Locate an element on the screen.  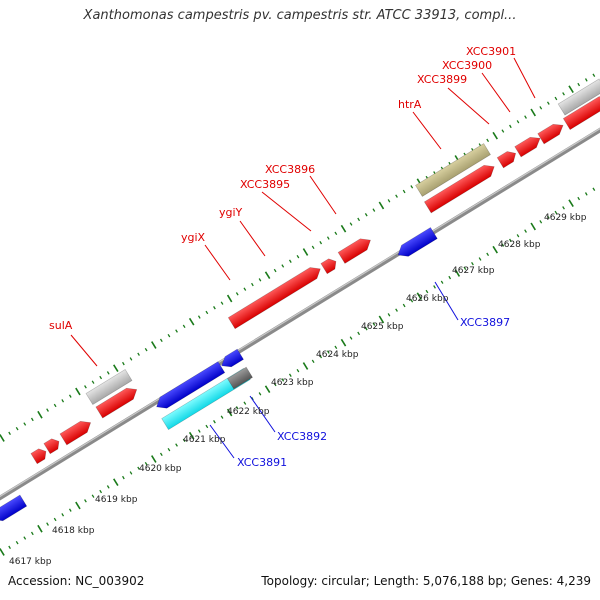
gene-feature-XCC3892-shape is located at coordinates (240, 378).